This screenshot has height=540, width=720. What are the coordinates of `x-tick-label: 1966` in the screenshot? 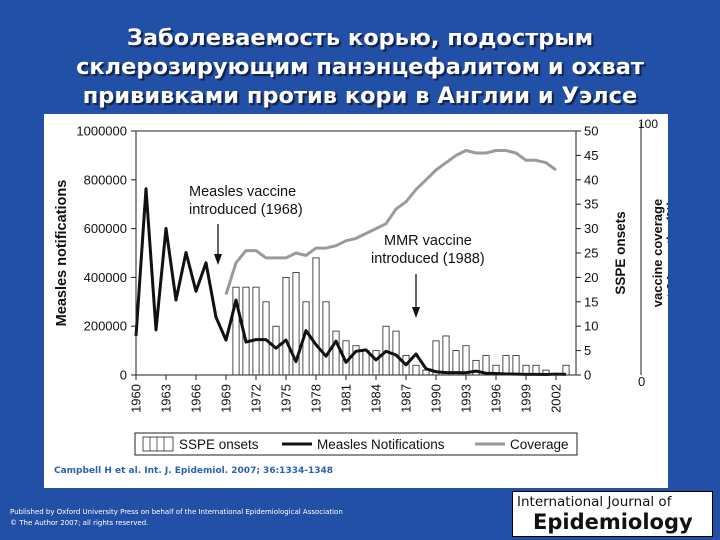 It's located at (196, 398).